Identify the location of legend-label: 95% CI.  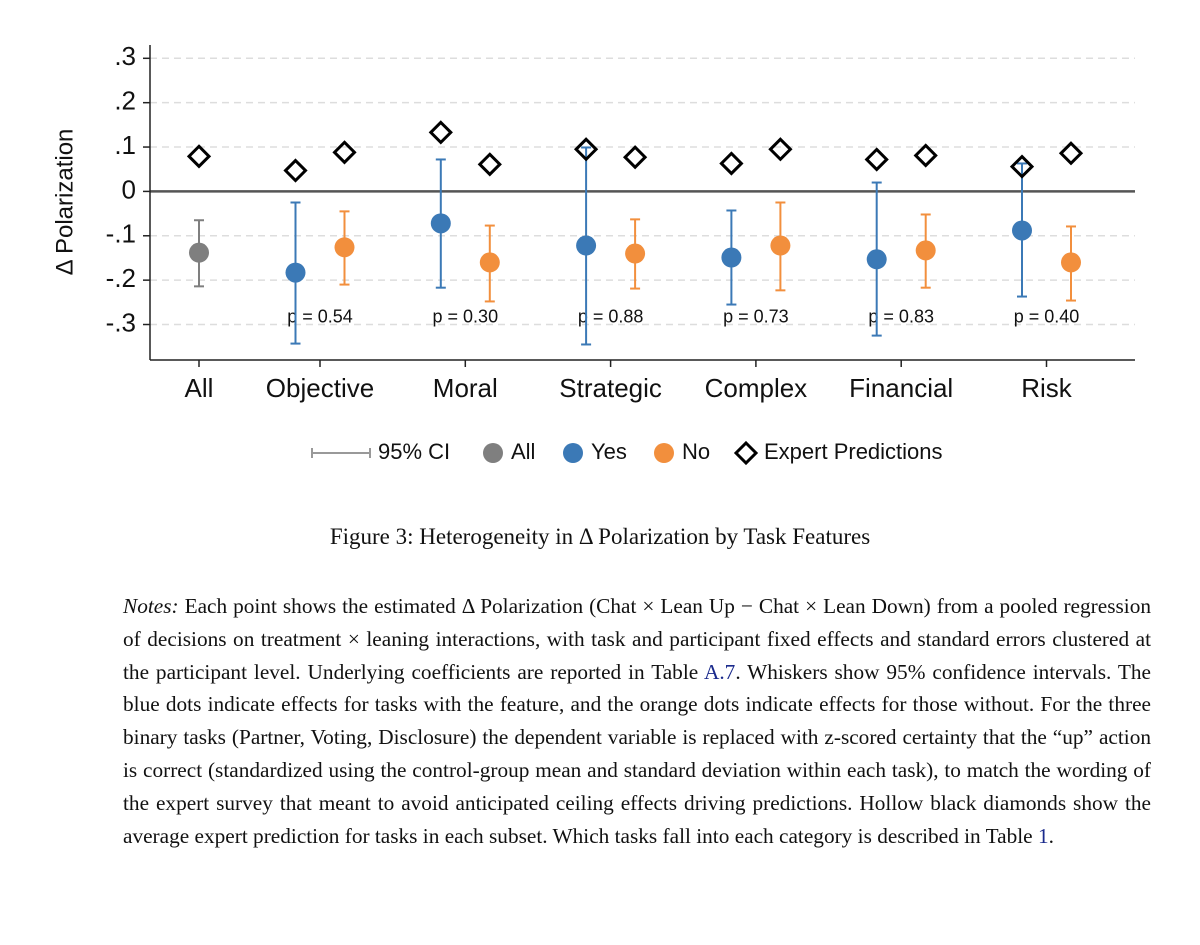
(414, 451).